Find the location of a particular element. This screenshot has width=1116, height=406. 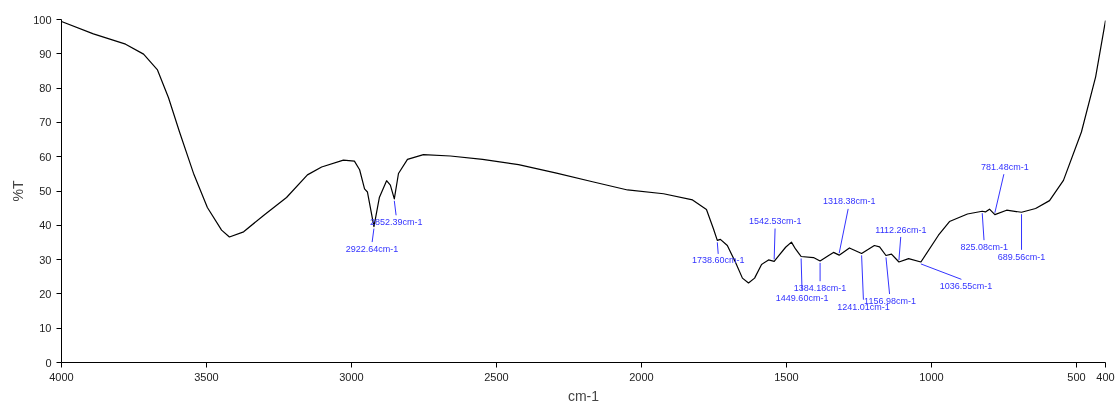

y-tick-label: 30 is located at coordinates (45, 259).